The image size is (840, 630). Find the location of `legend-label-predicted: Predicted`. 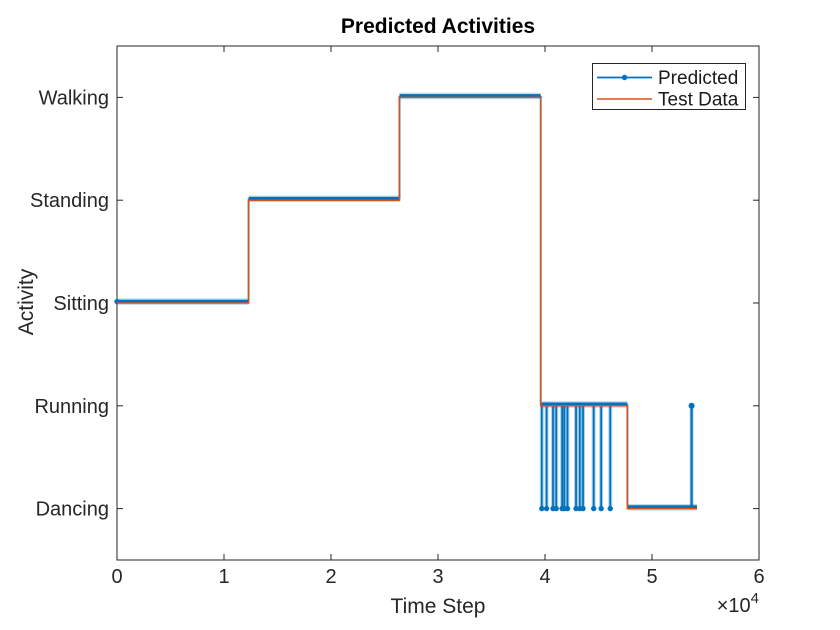

legend-label-predicted: Predicted is located at coordinates (698, 78).